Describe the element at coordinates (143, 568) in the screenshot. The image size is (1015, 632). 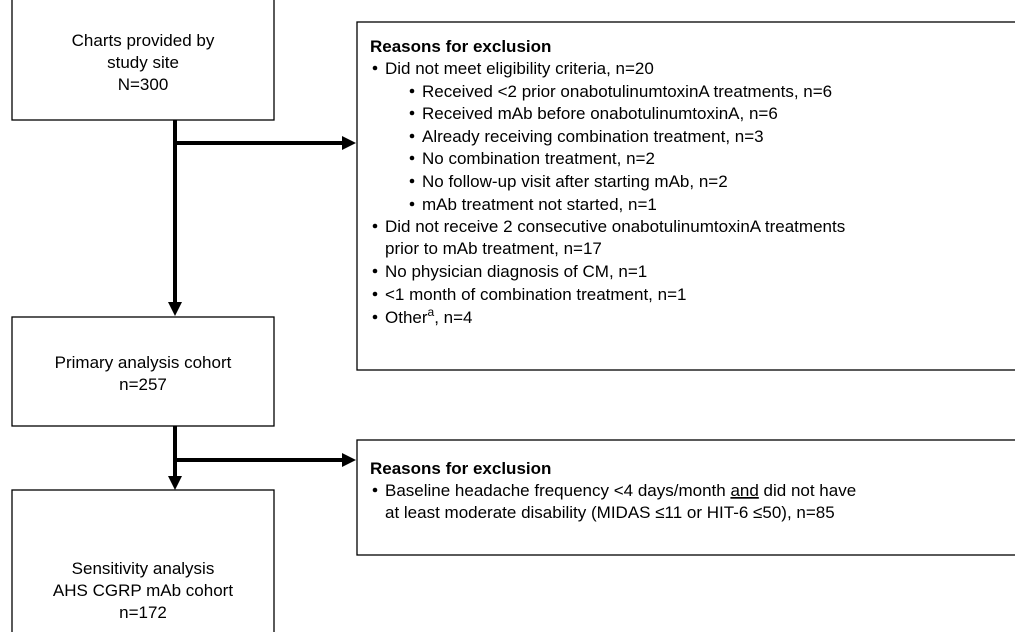
I see `box-text: Sensitivity analysis` at that location.